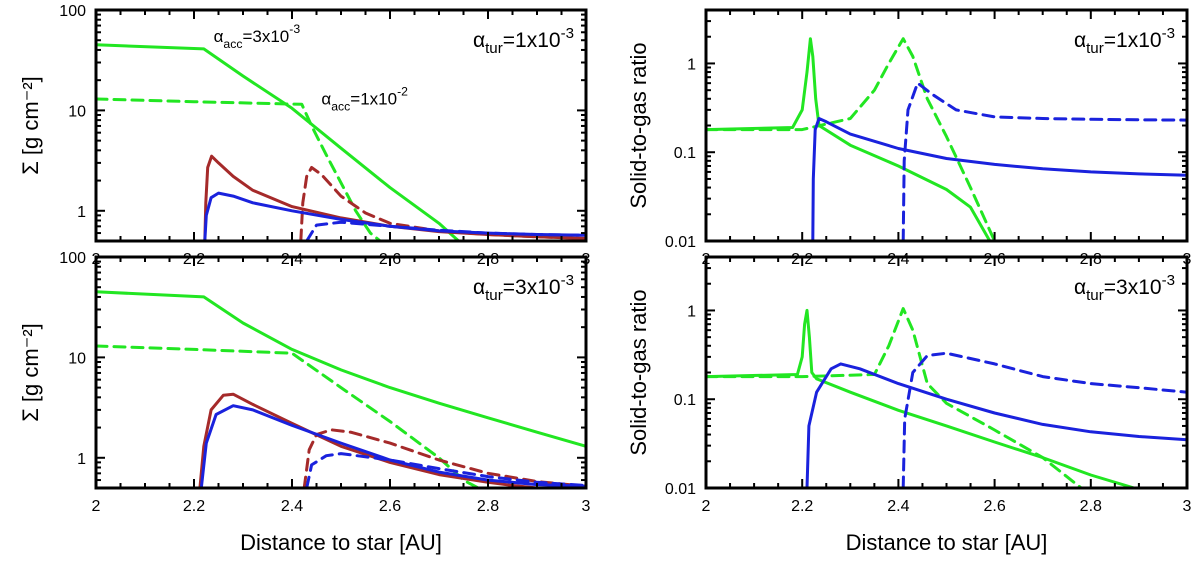  Describe the element at coordinates (364, 98) in the screenshot. I see `alpha-acc-label: αacc=1x10-2` at that location.